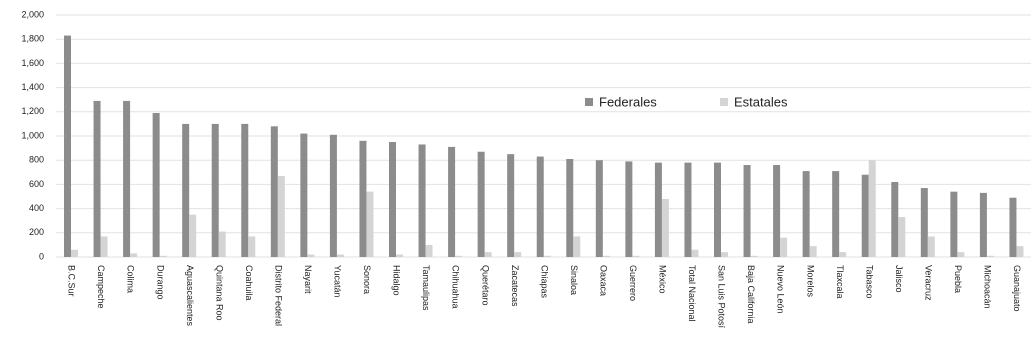 The width and height of the screenshot is (1031, 345). I want to click on x-tick-label: Zacatecas, so click(515, 286).